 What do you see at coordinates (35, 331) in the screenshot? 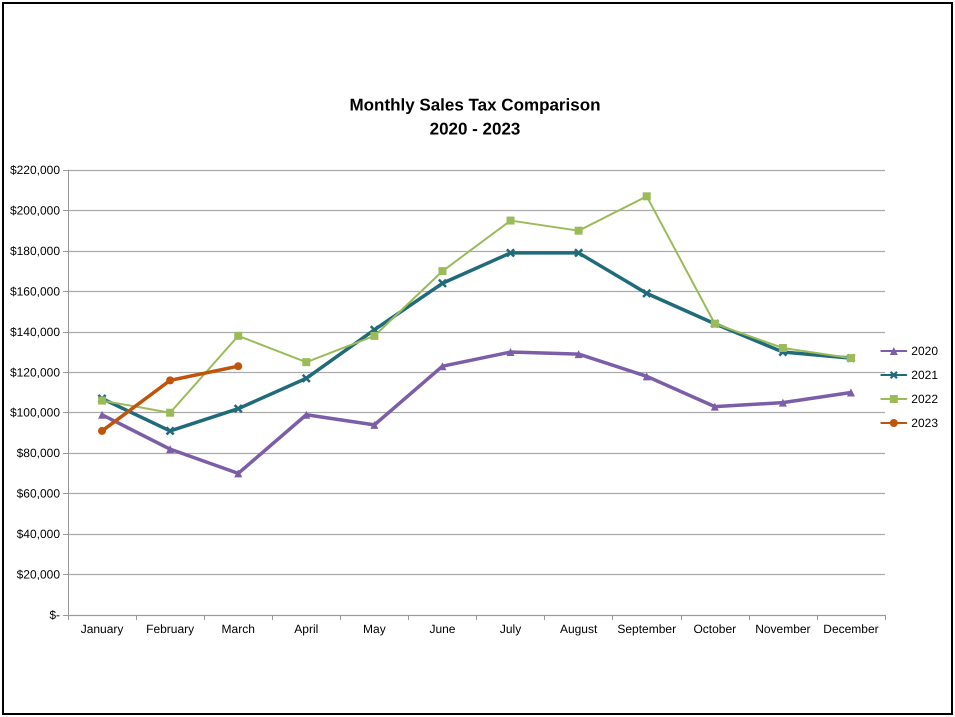
I see `y-tick-label: $140,000` at bounding box center [35, 331].